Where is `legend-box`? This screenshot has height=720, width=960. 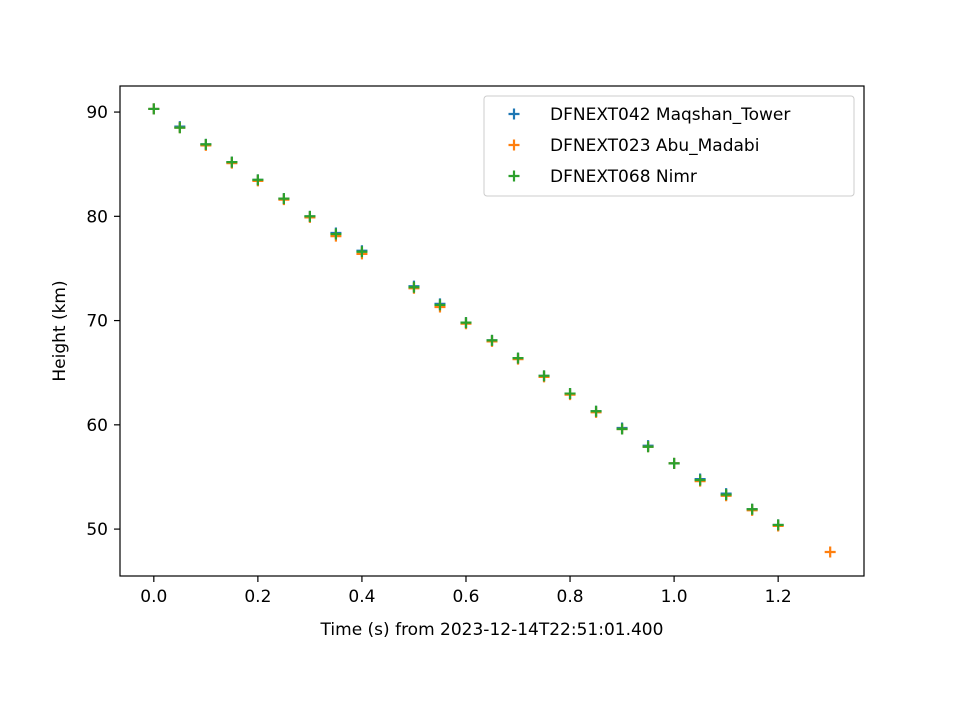 legend-box is located at coordinates (669, 146).